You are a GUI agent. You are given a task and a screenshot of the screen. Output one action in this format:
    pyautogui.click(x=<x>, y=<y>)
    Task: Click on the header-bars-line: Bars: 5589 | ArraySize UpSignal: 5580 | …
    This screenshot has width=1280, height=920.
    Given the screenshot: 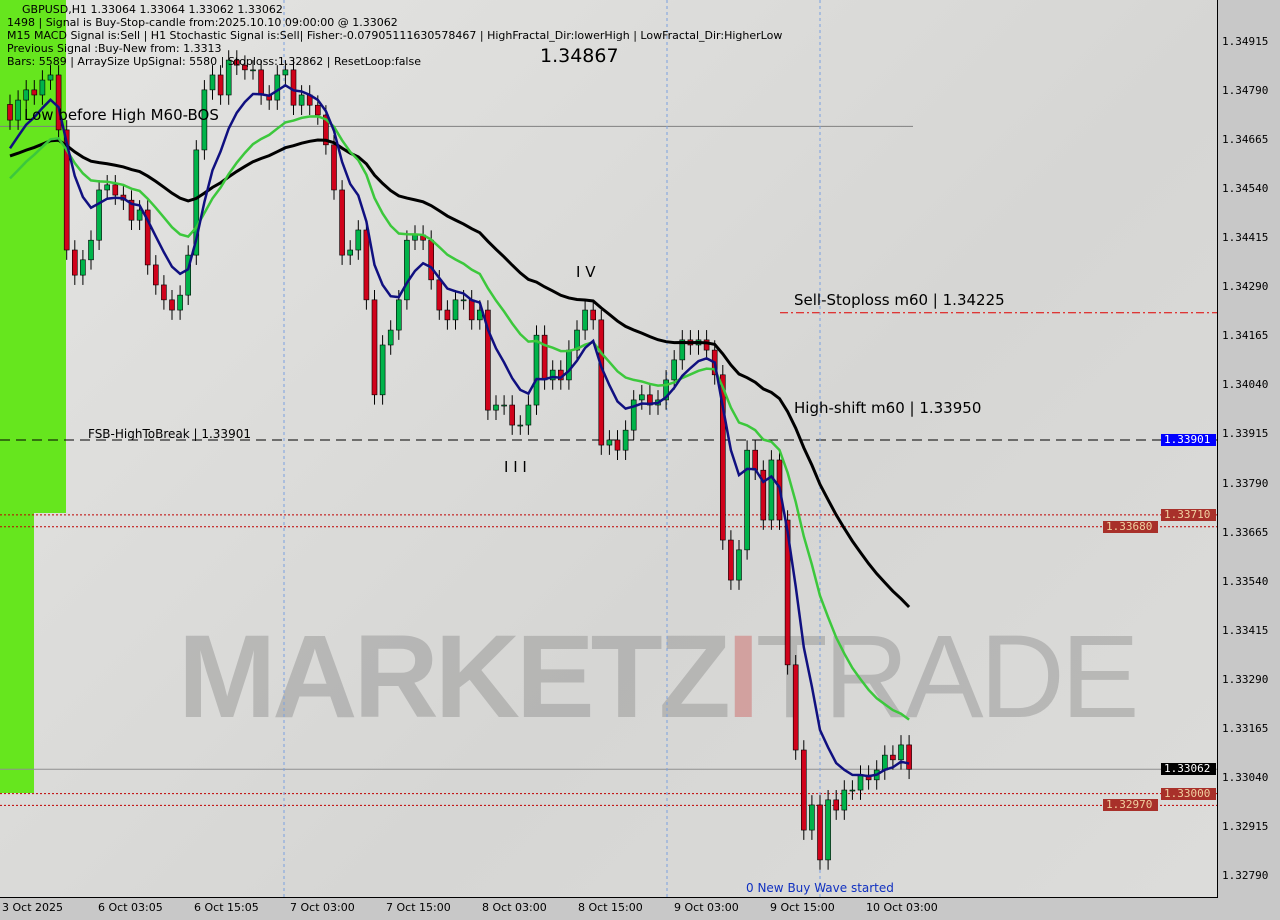 What is the action you would take?
    pyautogui.click(x=214, y=61)
    